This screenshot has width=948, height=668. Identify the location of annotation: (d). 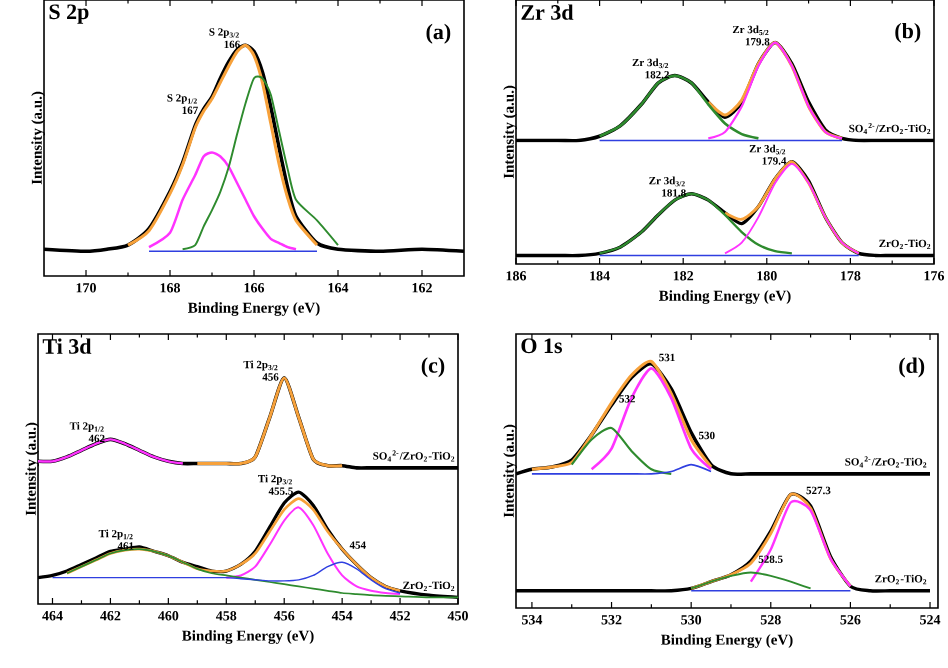
(912, 367).